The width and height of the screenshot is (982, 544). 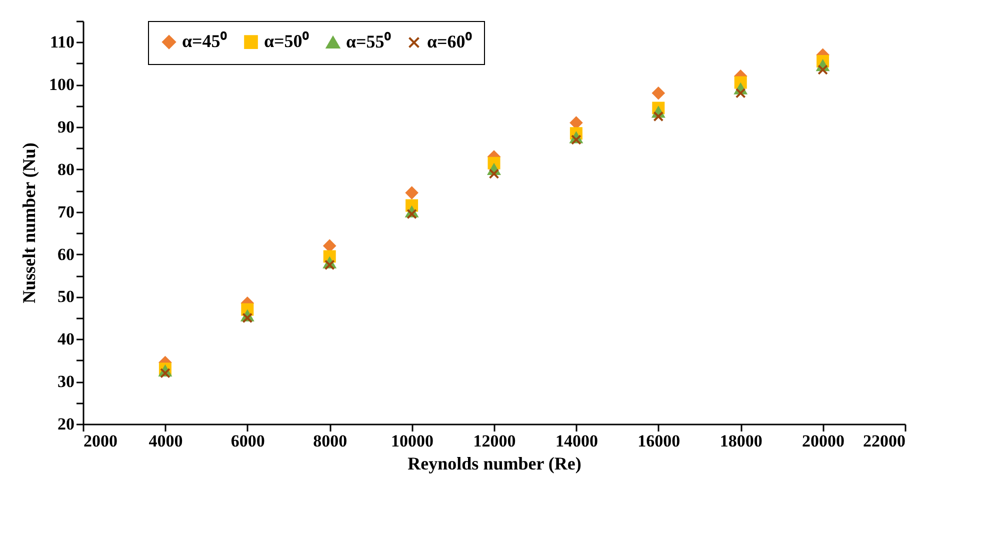 I want to click on legend-label: α=55⁰, so click(x=369, y=41).